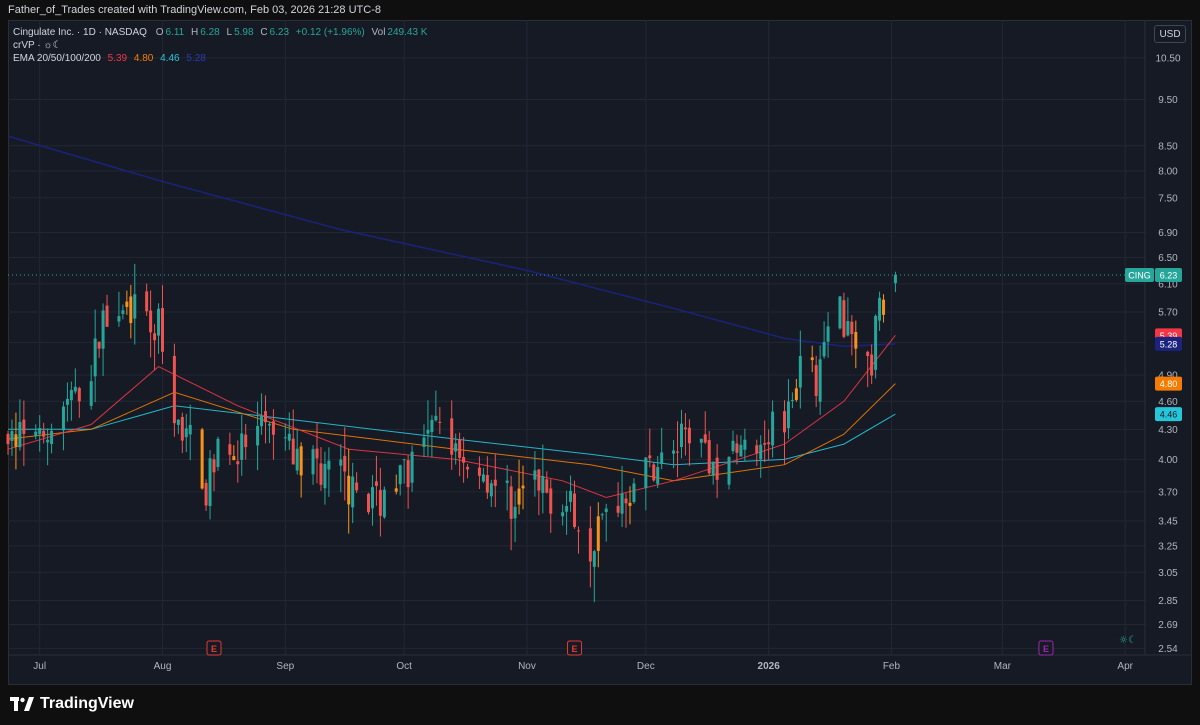 The width and height of the screenshot is (1200, 725). Describe the element at coordinates (1046, 648) in the screenshot. I see `earnings-marker` at that location.